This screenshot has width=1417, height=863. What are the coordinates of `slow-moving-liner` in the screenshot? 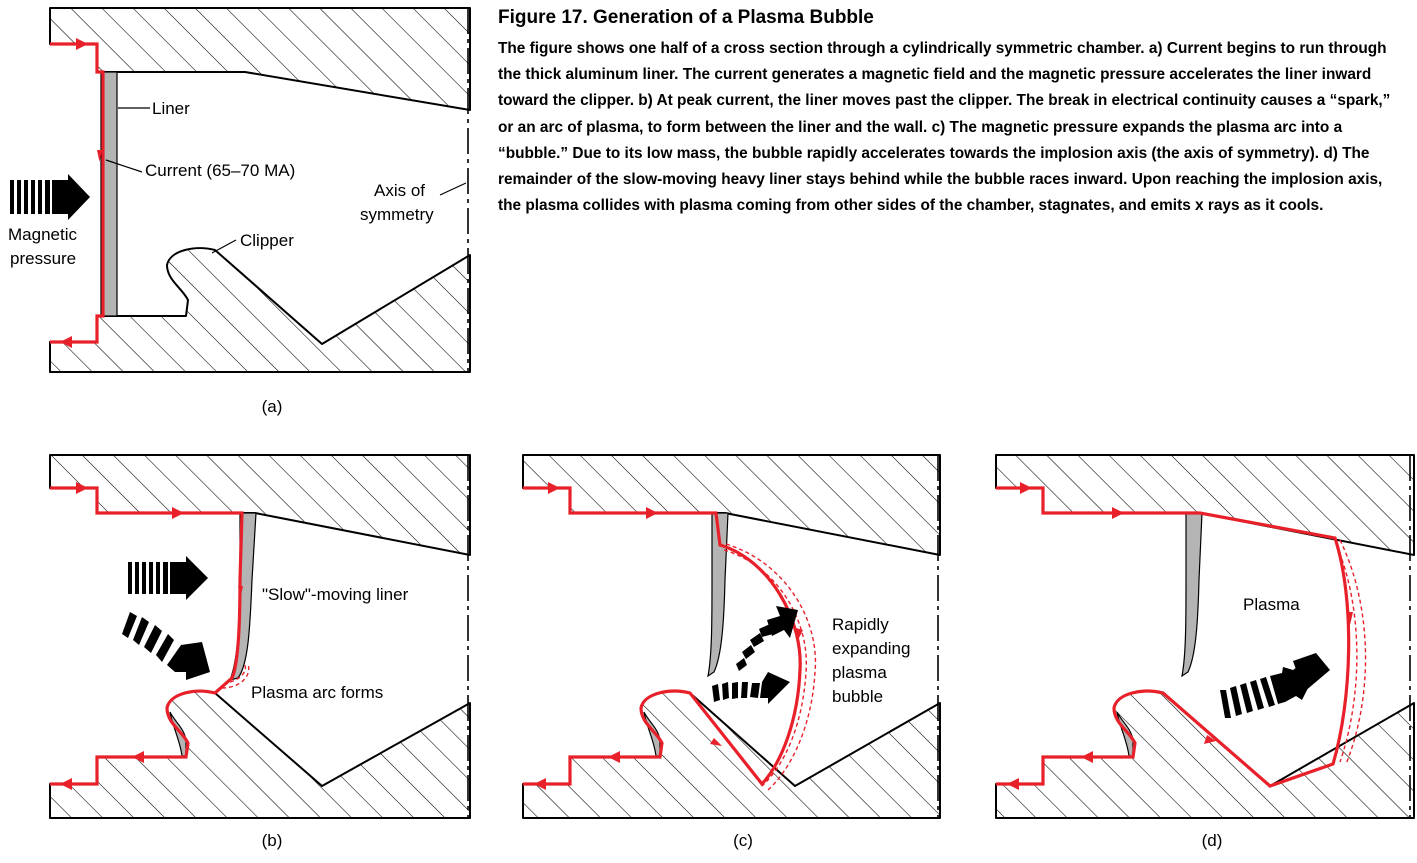 It's located at (243, 596).